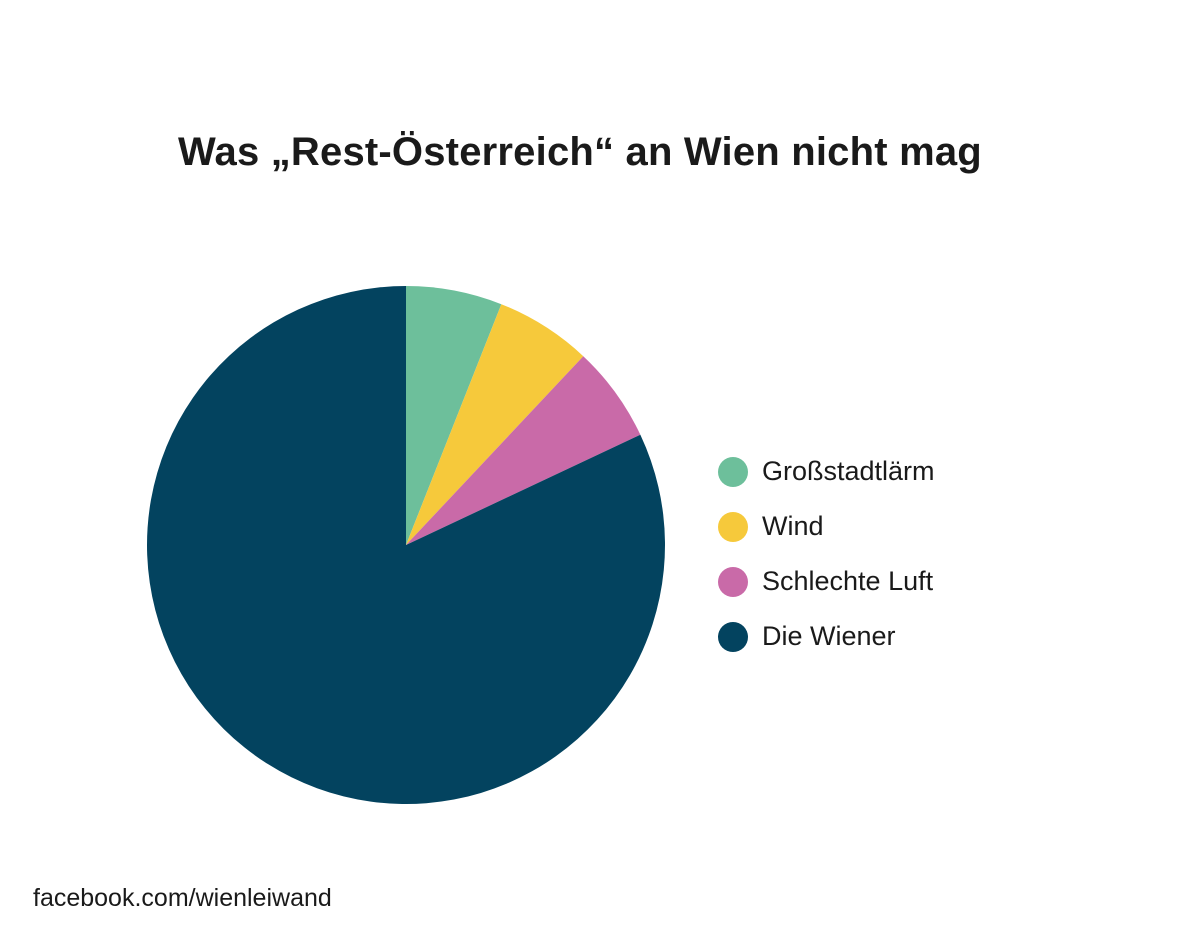 The width and height of the screenshot is (1200, 940). I want to click on legend-item-die-wiener: Die Wiener, so click(826, 636).